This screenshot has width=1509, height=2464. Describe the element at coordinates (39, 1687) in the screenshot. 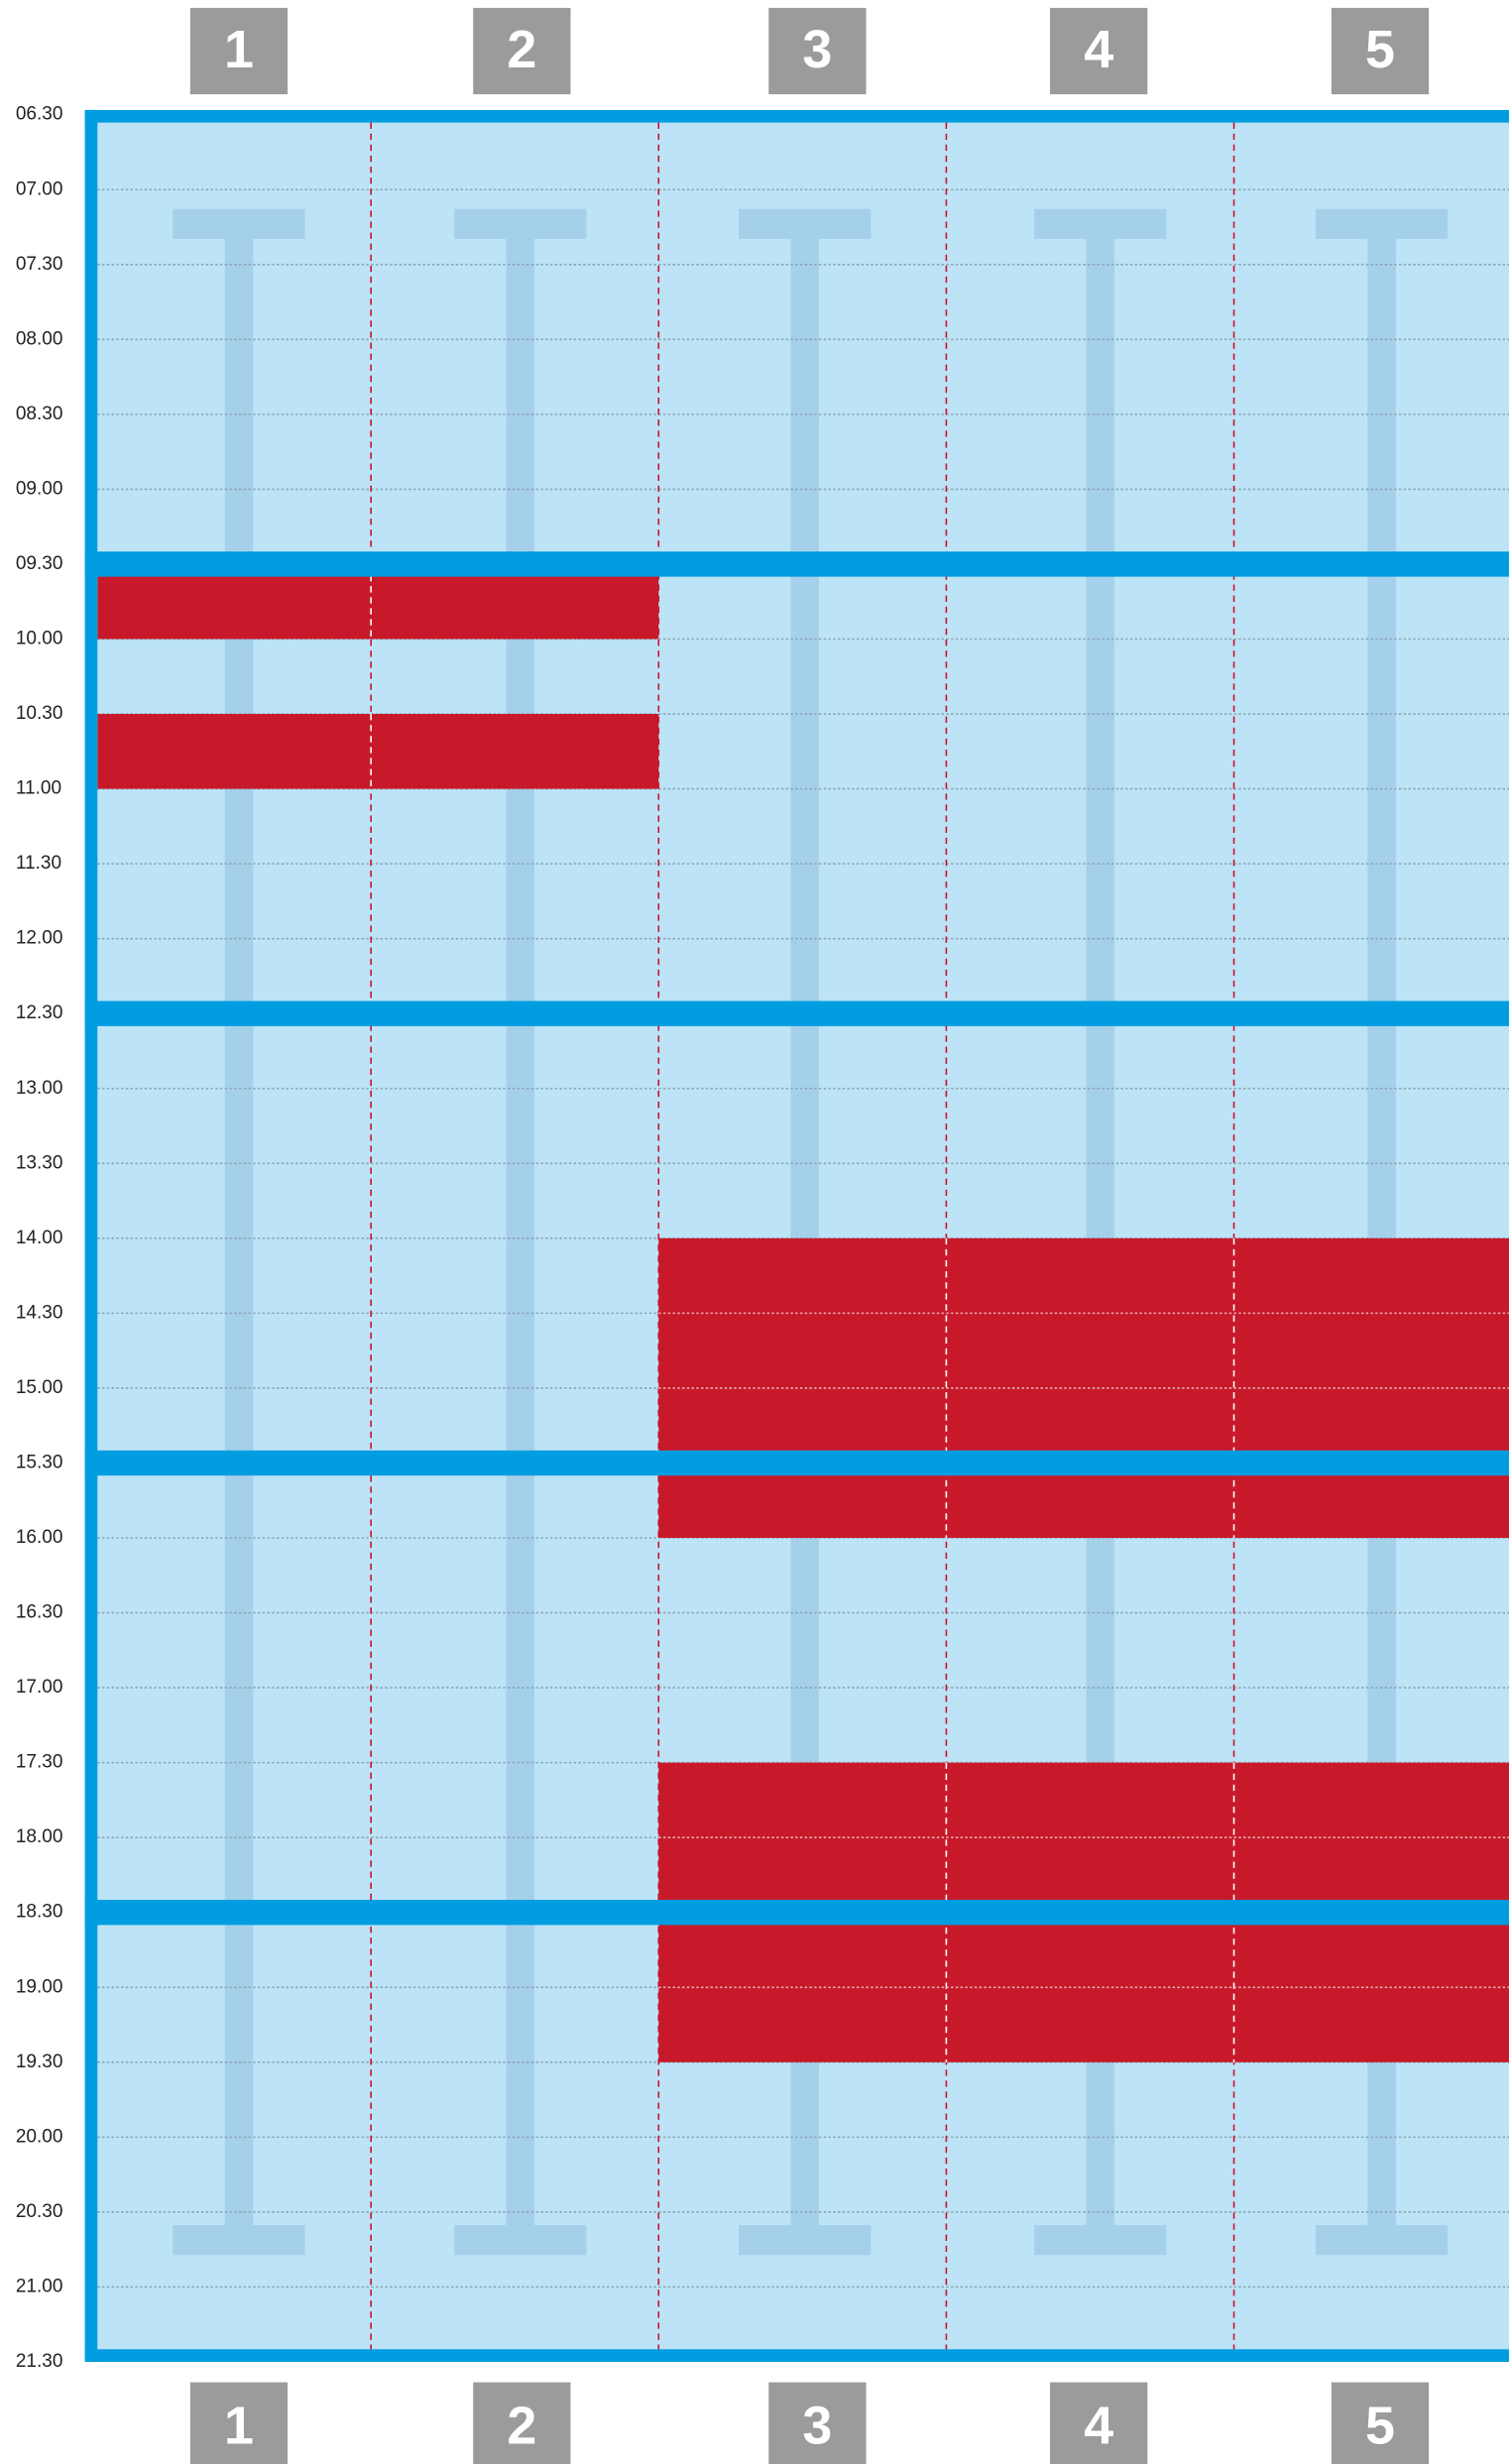

I see `time-label: 17.00` at that location.